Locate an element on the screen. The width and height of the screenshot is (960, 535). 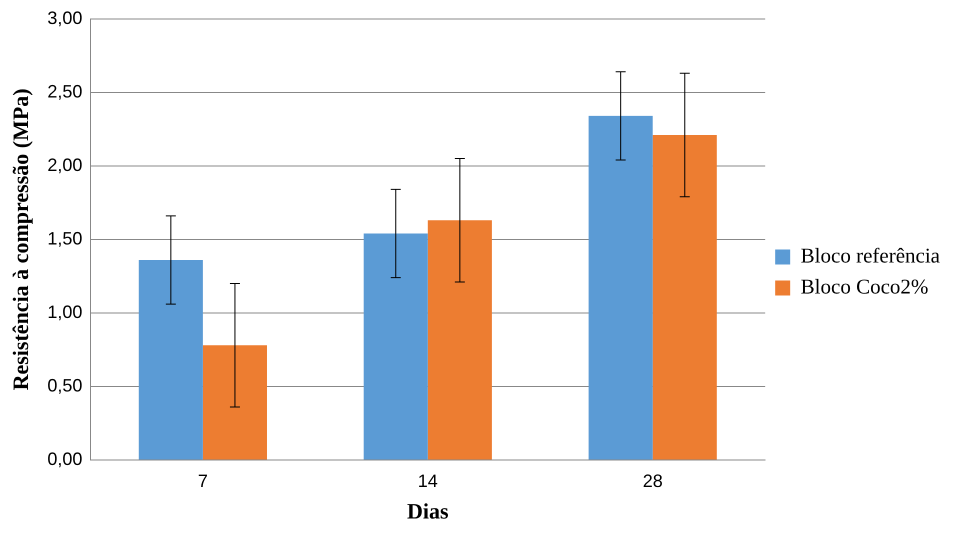
y-axis-title: Resistência à compressão (MPa) is located at coordinates (20, 239).